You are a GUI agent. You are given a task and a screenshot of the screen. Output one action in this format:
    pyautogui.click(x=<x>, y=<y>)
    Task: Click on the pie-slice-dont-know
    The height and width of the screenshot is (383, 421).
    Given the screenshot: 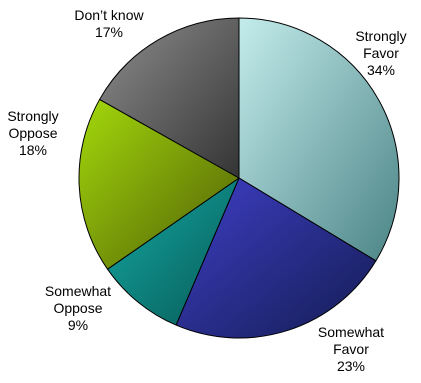 What is the action you would take?
    pyautogui.click(x=169, y=98)
    